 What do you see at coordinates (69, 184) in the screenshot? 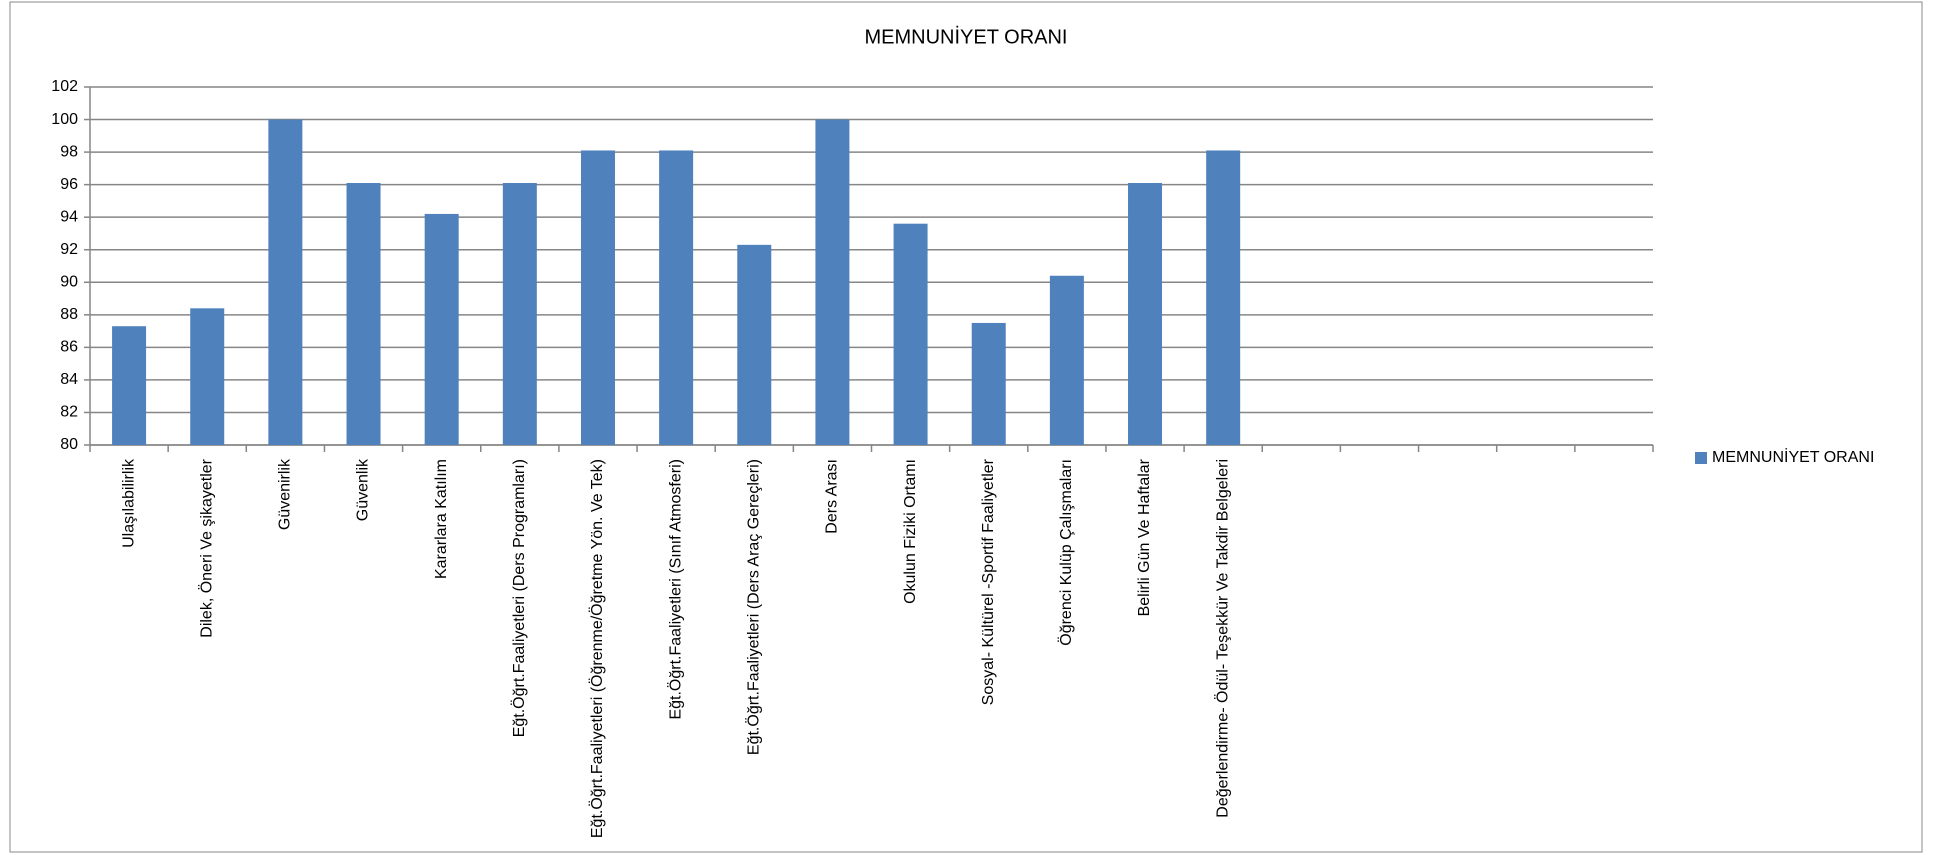
I see `y-tick-label: 96` at bounding box center [69, 184].